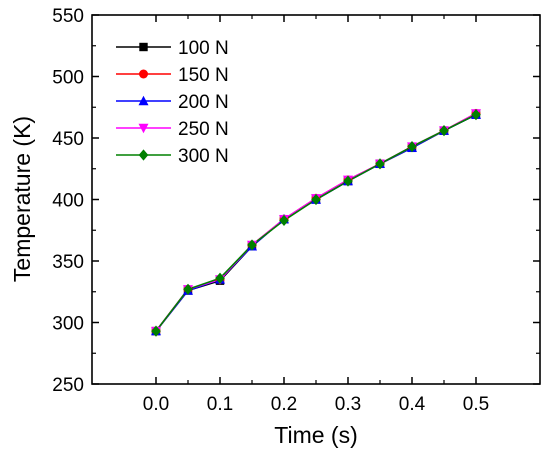 The width and height of the screenshot is (550, 456). I want to click on x-tick-label: 0.3, so click(348, 404).